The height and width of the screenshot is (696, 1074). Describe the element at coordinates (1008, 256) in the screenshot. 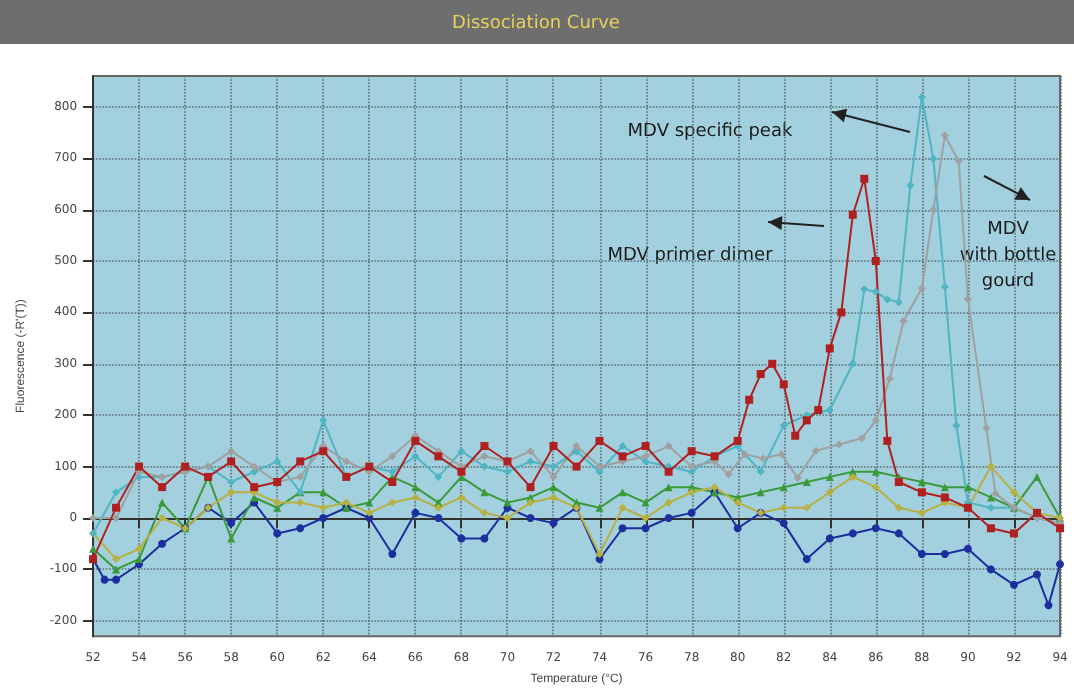

I see `annotation: MDV with bottle gourd` at that location.